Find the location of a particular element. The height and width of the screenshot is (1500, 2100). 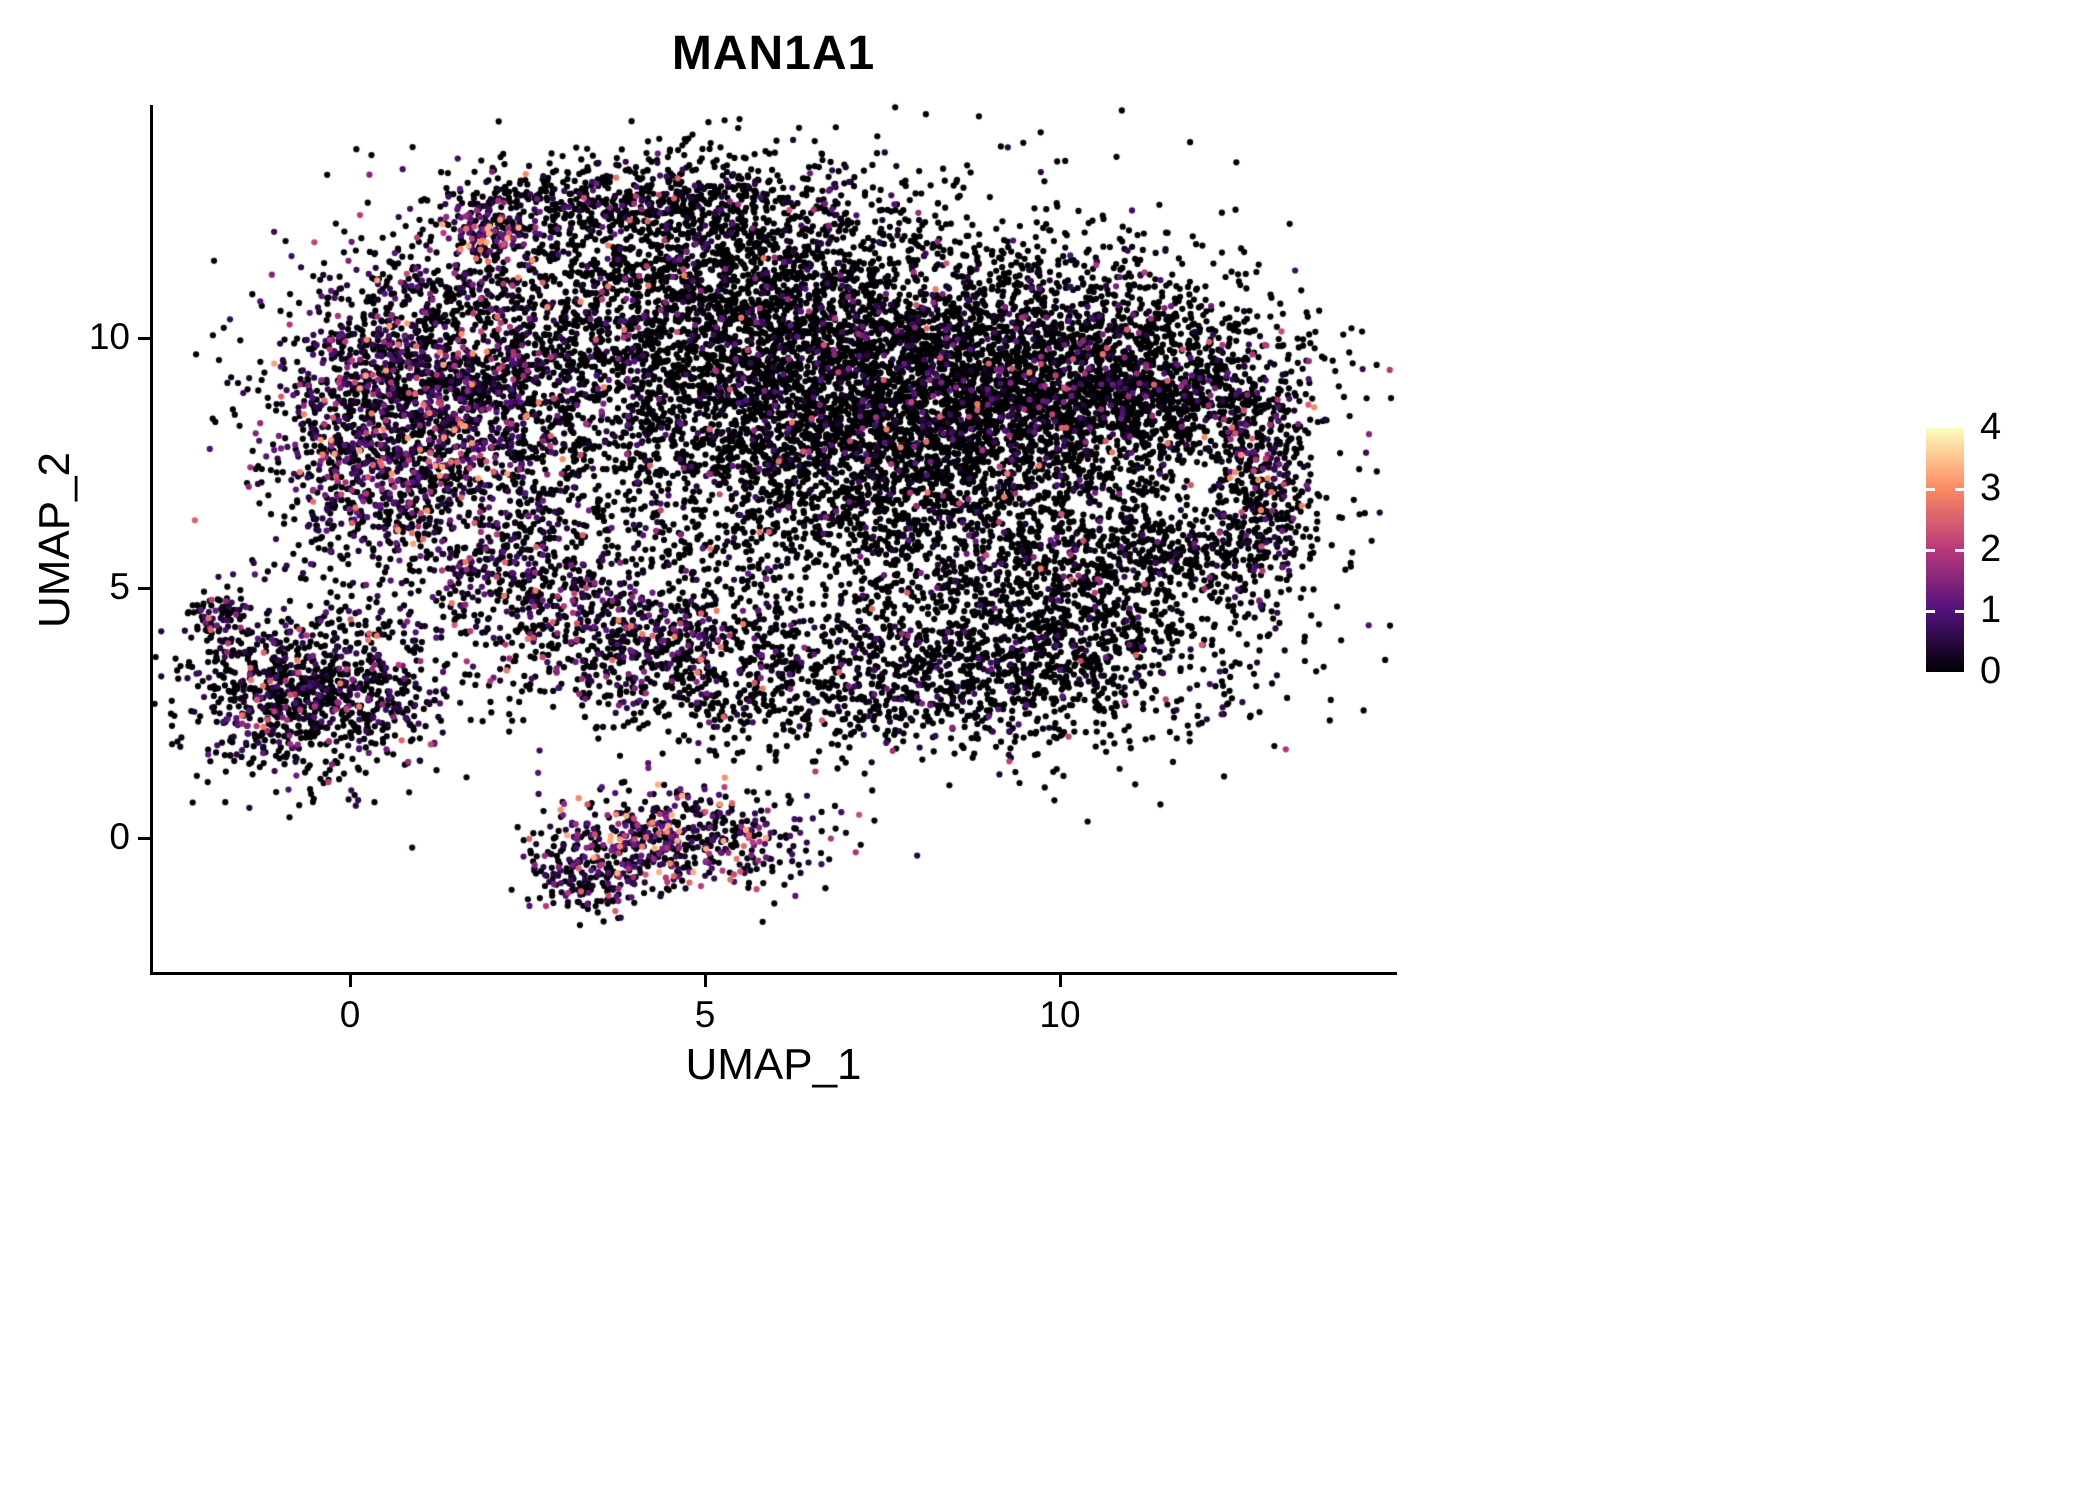

y-axis-line is located at coordinates (151, 540).